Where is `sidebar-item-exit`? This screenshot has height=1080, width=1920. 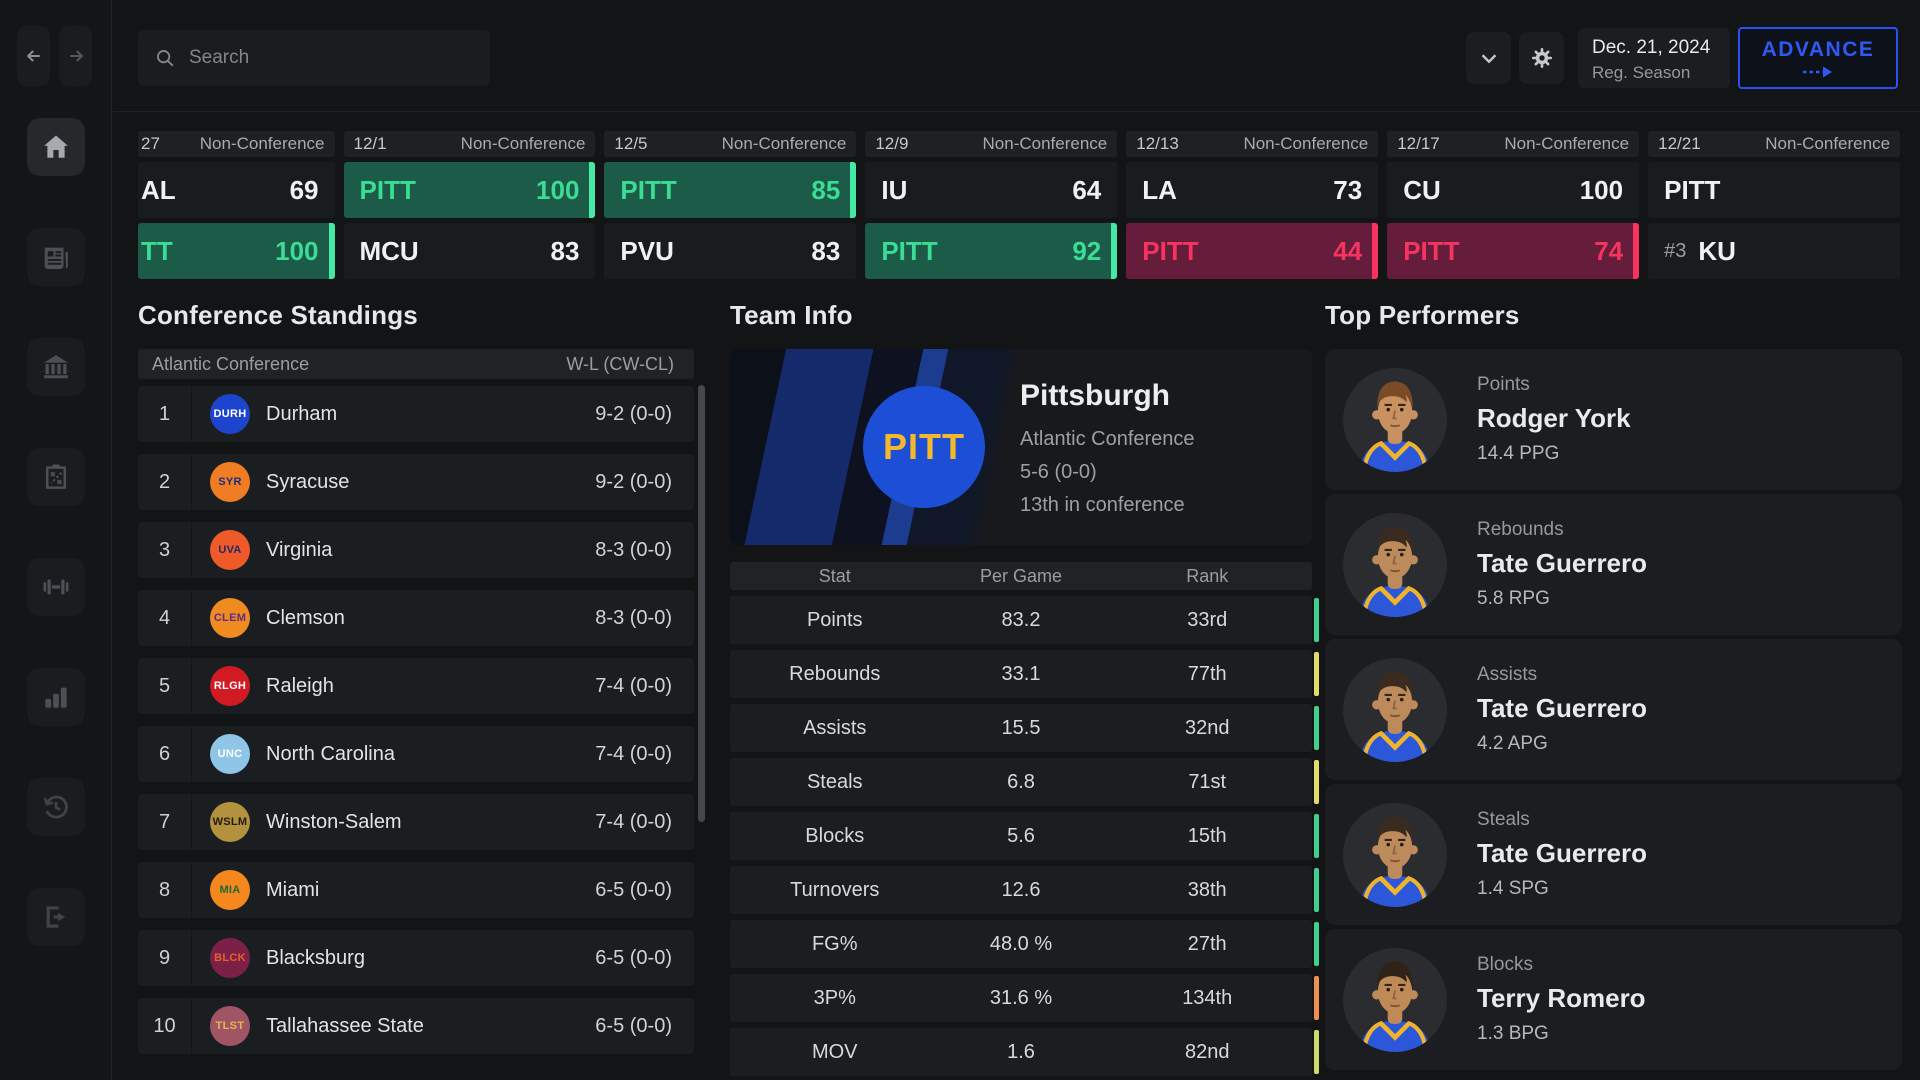
sidebar-item-exit is located at coordinates (56, 917).